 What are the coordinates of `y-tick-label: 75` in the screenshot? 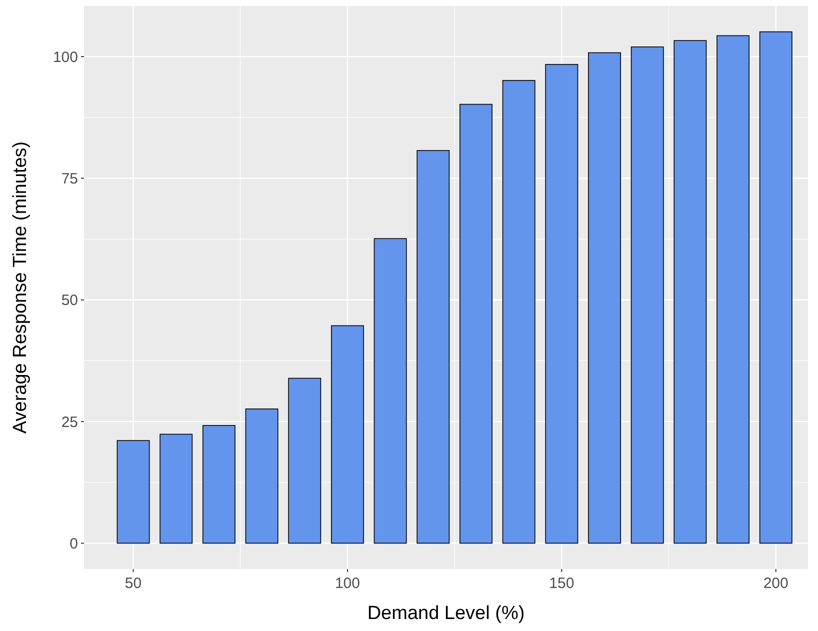 It's located at (69, 179).